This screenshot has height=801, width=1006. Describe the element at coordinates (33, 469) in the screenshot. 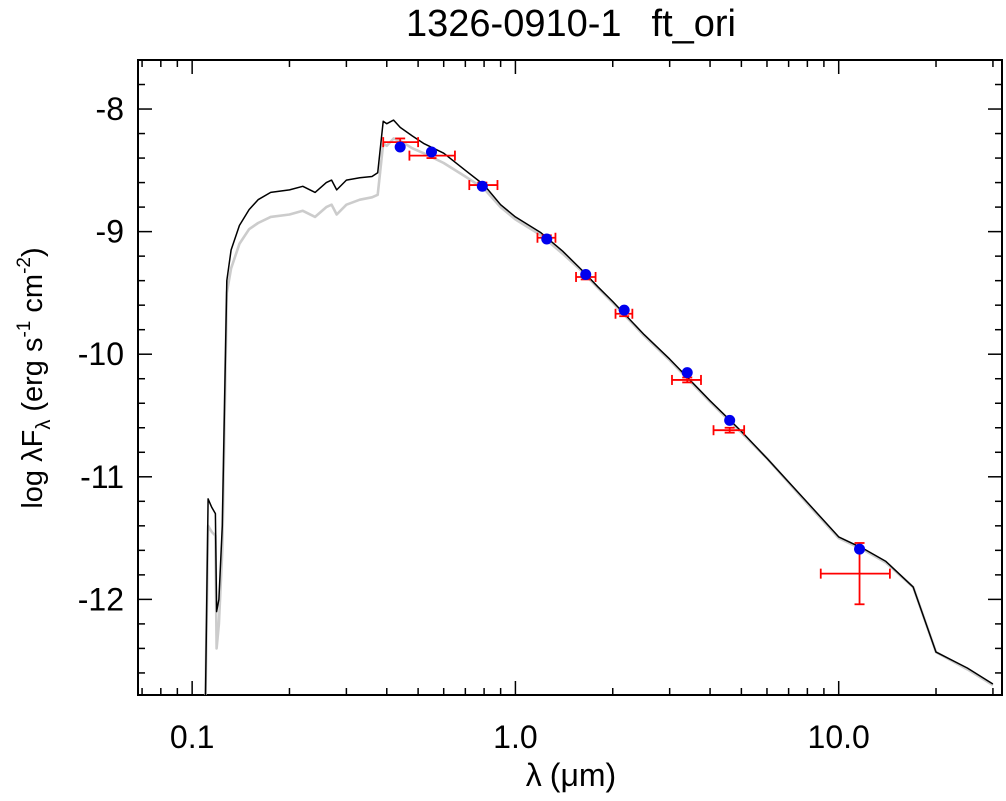

I see `y-axis-label-main: log λF` at that location.